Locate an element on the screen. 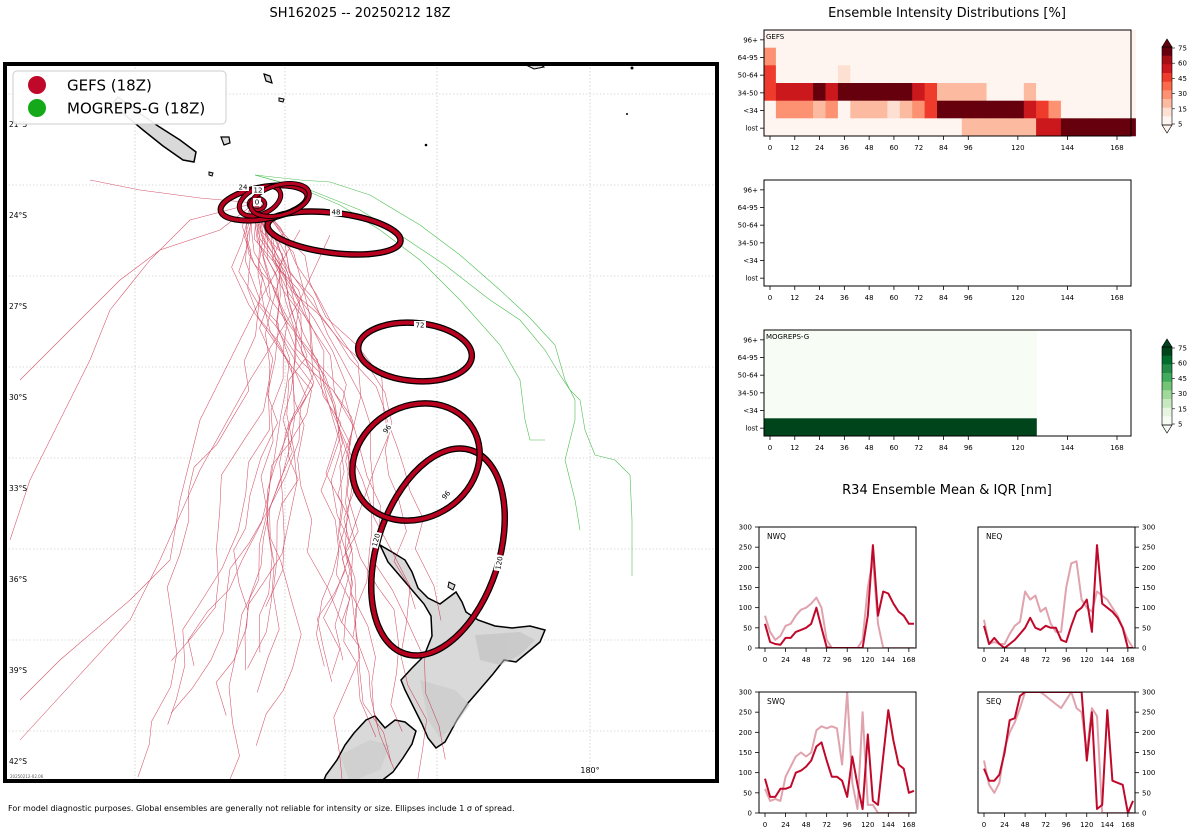  r34-panel-nwq: NWQ 0 50 100 150 200 250 300 0 24 48 72 96 120 144 168 is located at coordinates (828, 594).